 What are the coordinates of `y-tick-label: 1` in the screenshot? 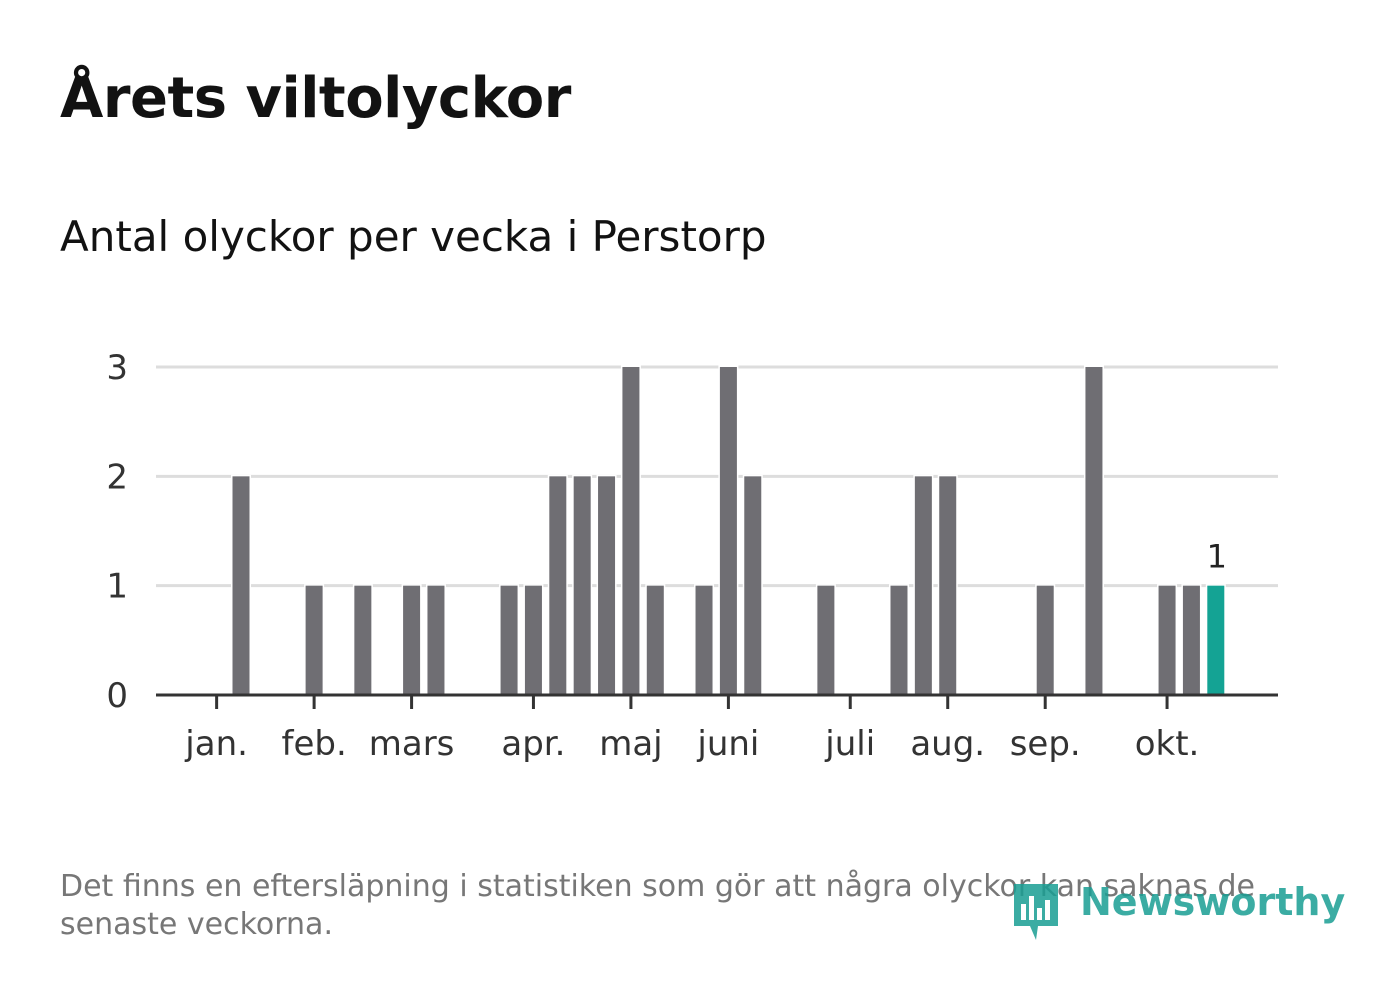 It's located at (117, 587).